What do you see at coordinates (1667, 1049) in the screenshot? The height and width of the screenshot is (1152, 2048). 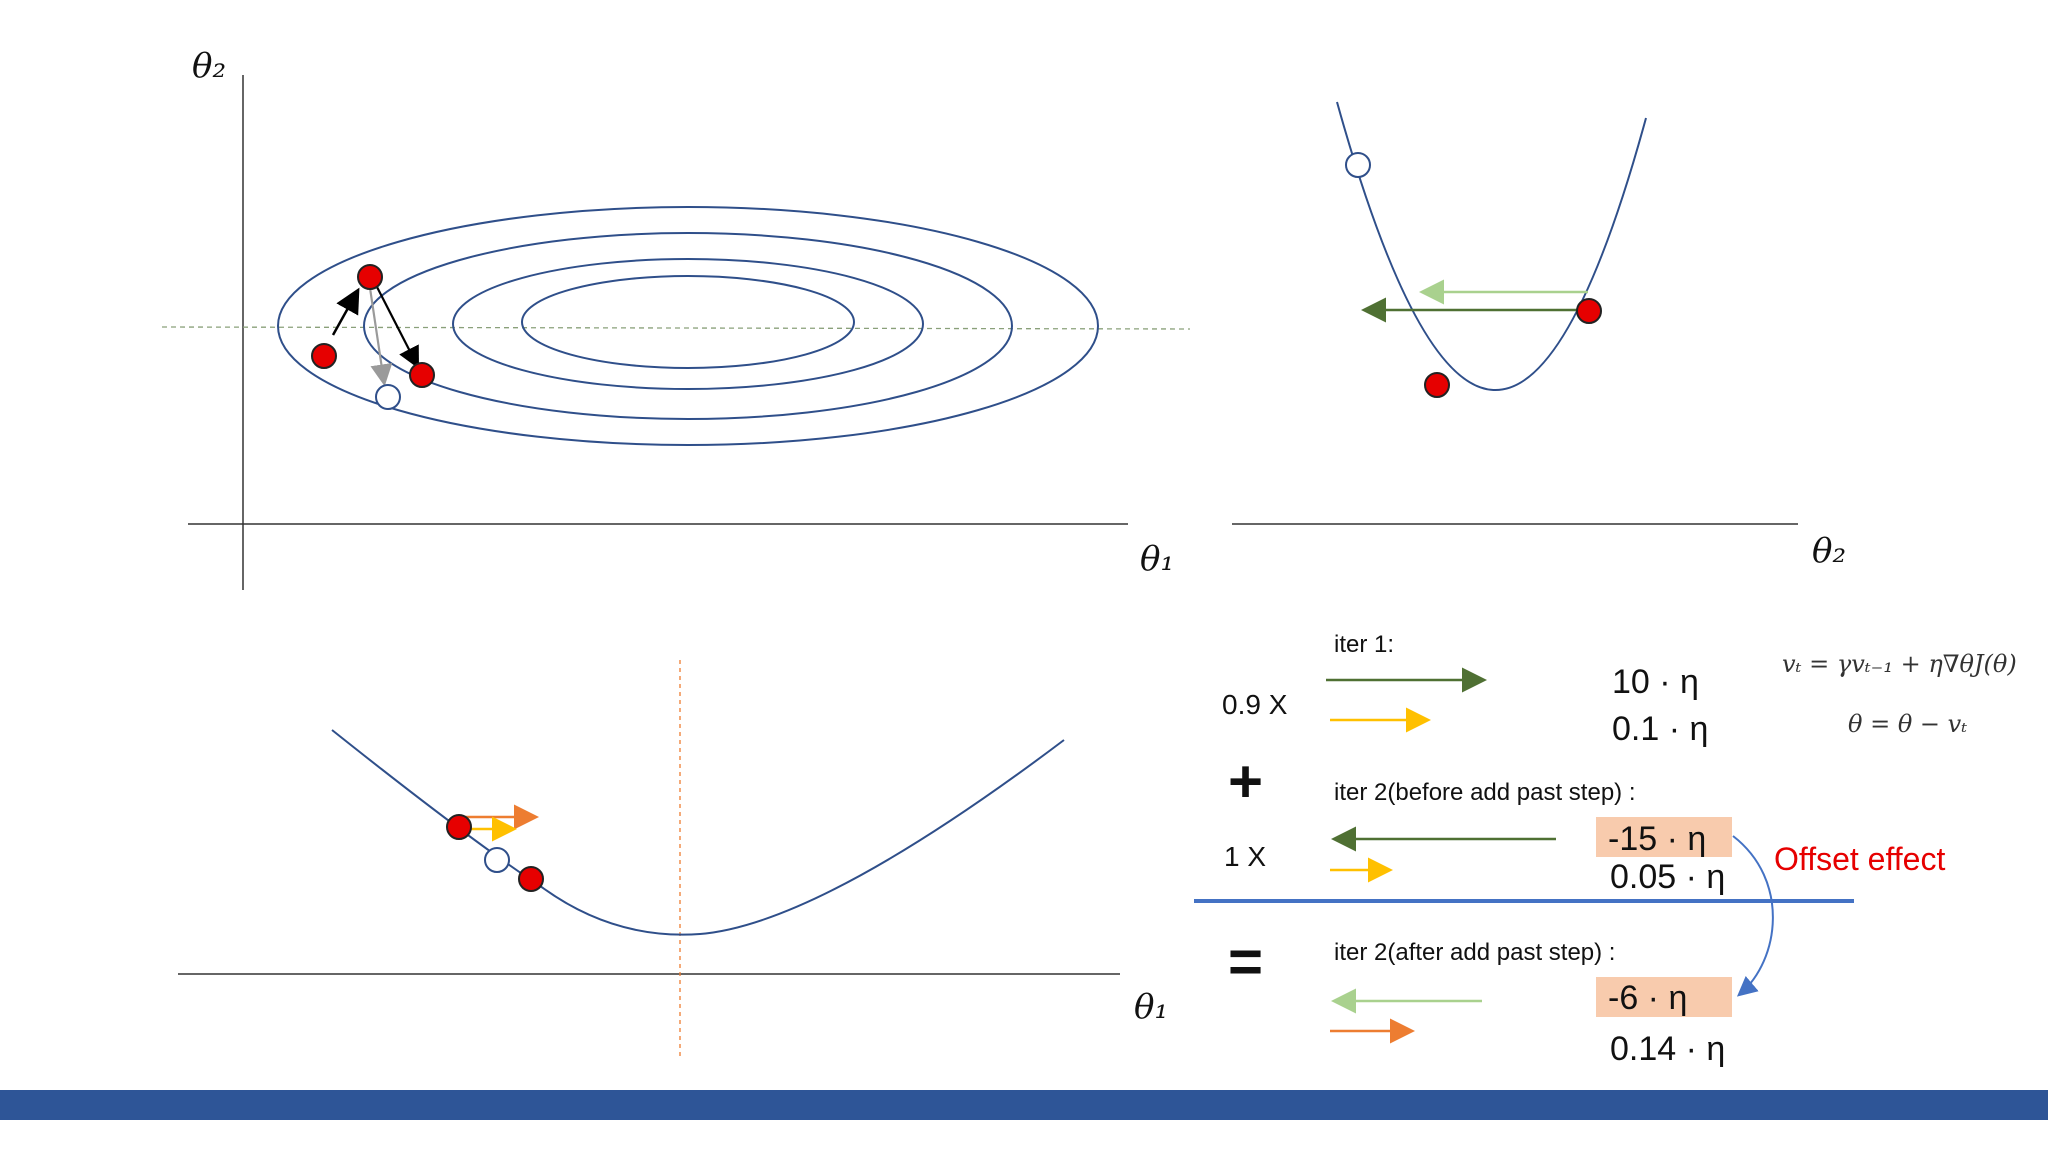 I see `iter2-after-value-2: 0.14 · η` at bounding box center [1667, 1049].